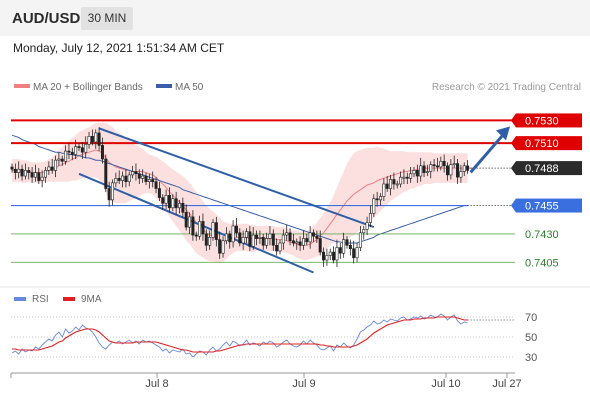 The width and height of the screenshot is (590, 400). What do you see at coordinates (513, 120) in the screenshot?
I see `level-label-pointer` at bounding box center [513, 120].